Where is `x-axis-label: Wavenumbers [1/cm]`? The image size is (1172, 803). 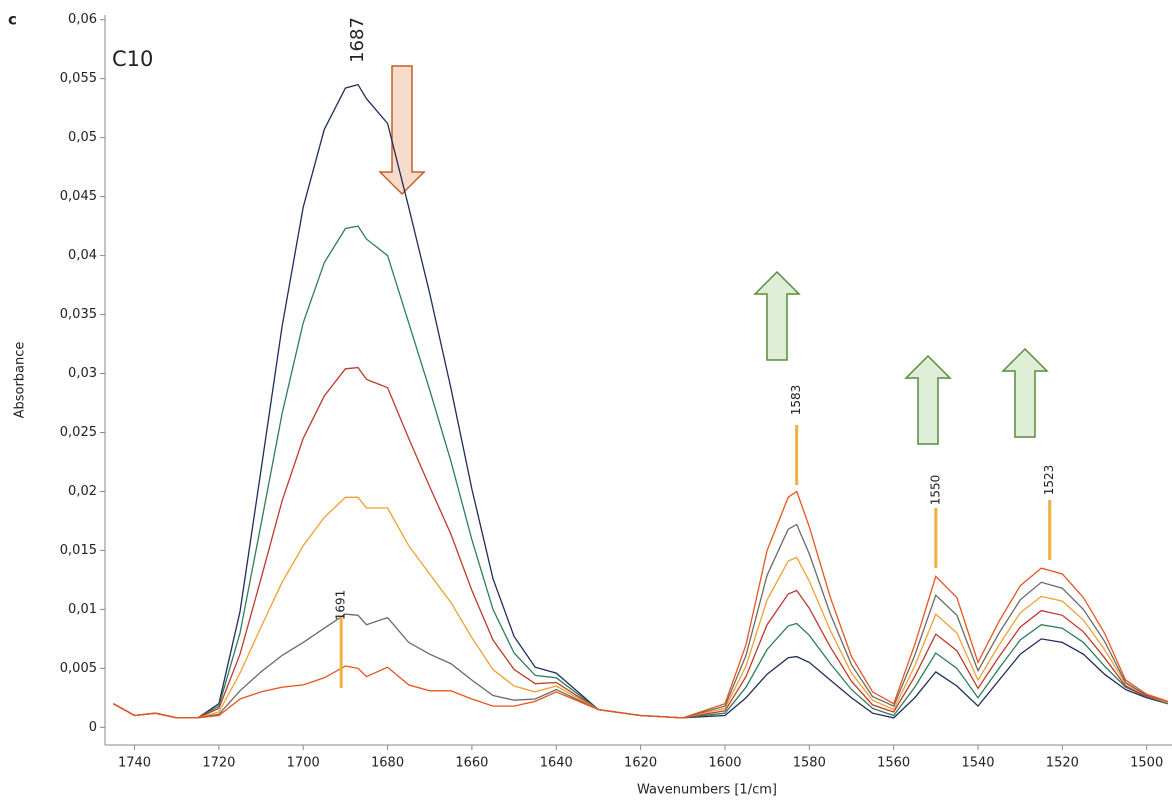 x-axis-label: Wavenumbers [1/cm] is located at coordinates (707, 790).